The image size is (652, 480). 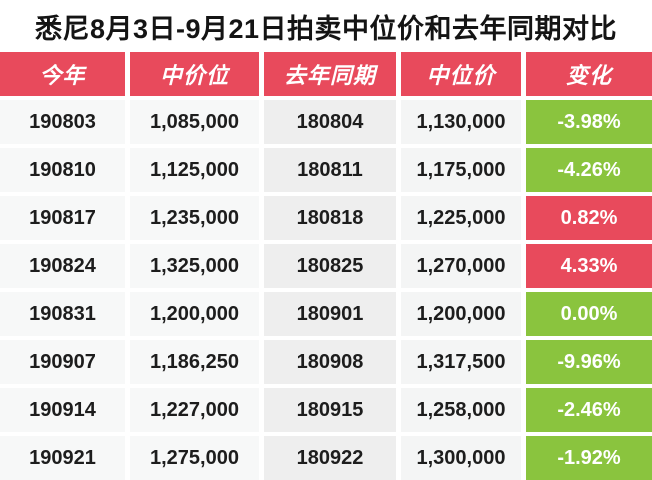 I want to click on last-year-median-cell: 1,175,000, so click(x=461, y=170).